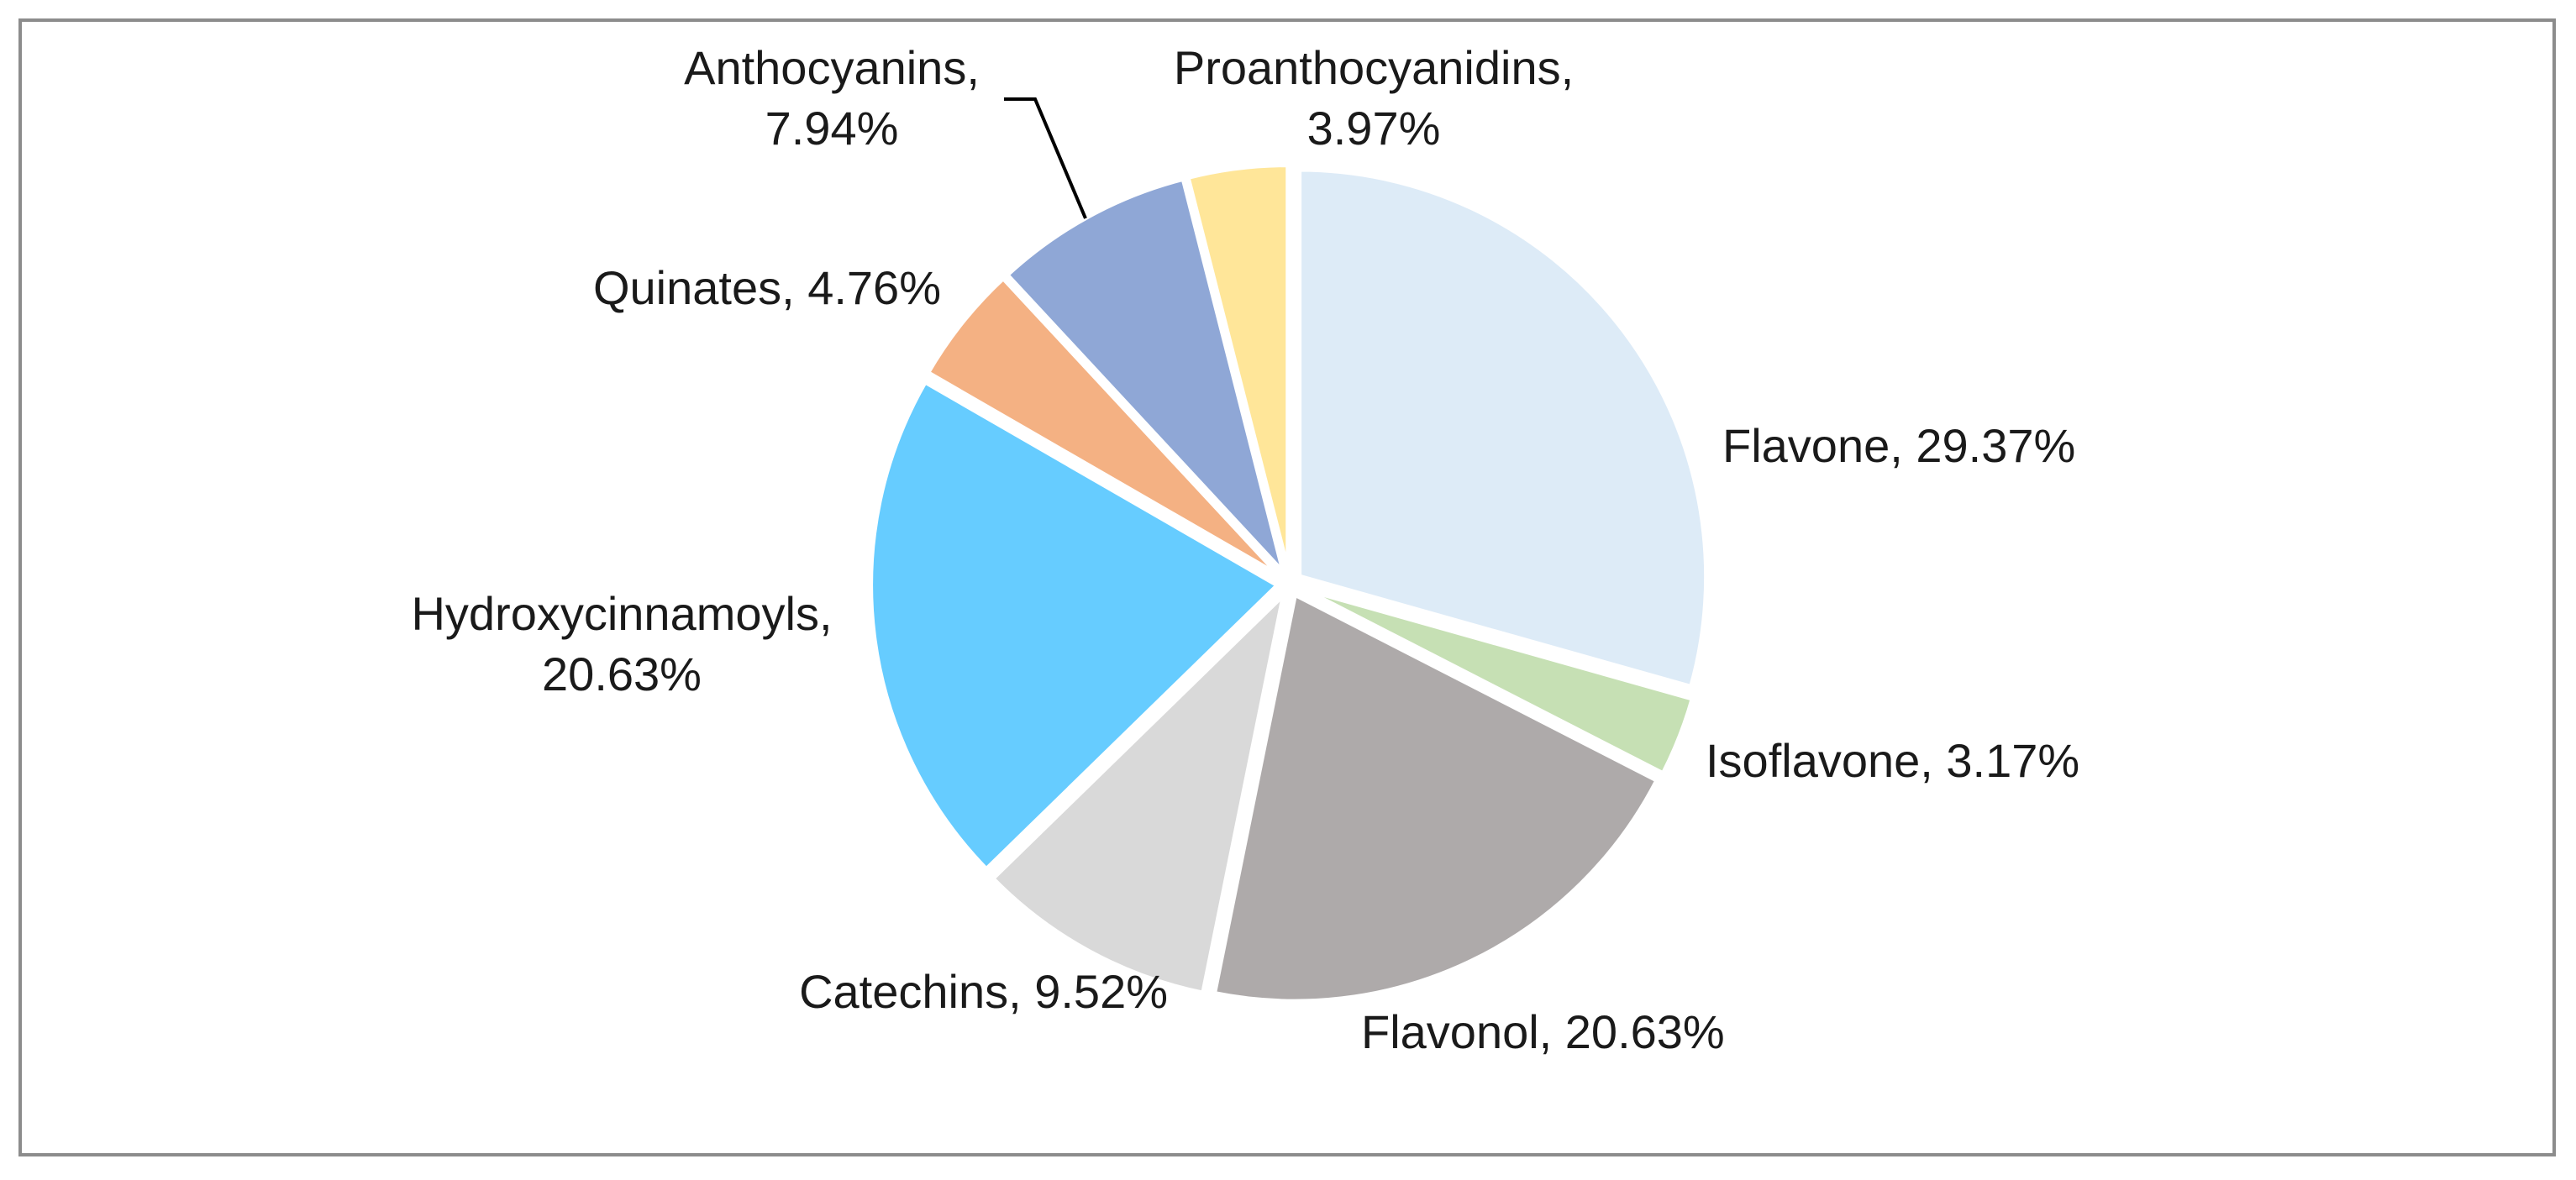 Image resolution: width=2576 pixels, height=1180 pixels. What do you see at coordinates (1496, 681) in the screenshot?
I see `pie-slice-isoflavone` at bounding box center [1496, 681].